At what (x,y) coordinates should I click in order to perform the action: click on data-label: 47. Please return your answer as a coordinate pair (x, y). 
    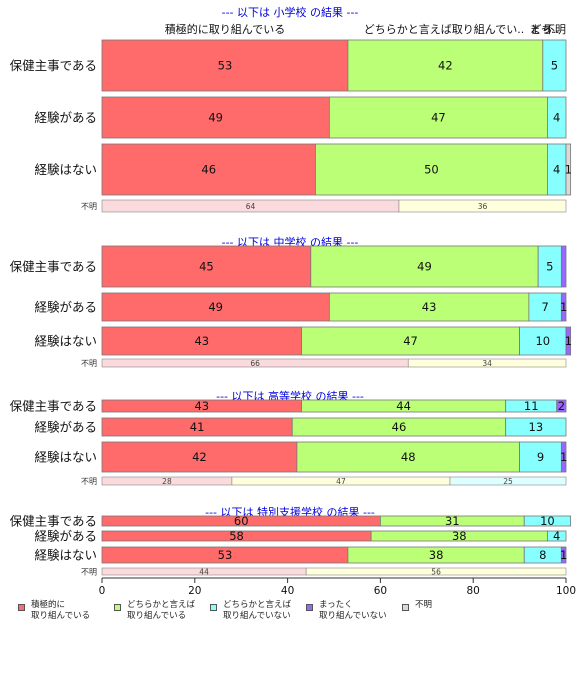
    Looking at the image, I should click on (410, 341).